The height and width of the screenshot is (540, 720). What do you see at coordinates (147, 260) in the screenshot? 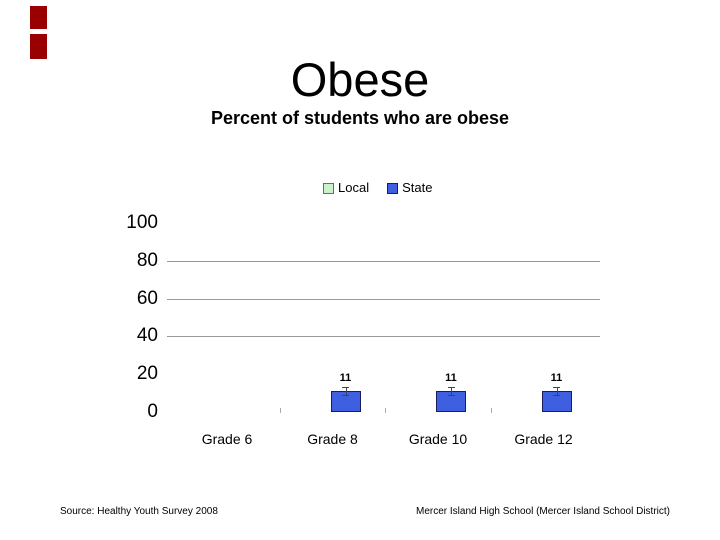
I see `y-axis-label-80: 80` at bounding box center [147, 260].